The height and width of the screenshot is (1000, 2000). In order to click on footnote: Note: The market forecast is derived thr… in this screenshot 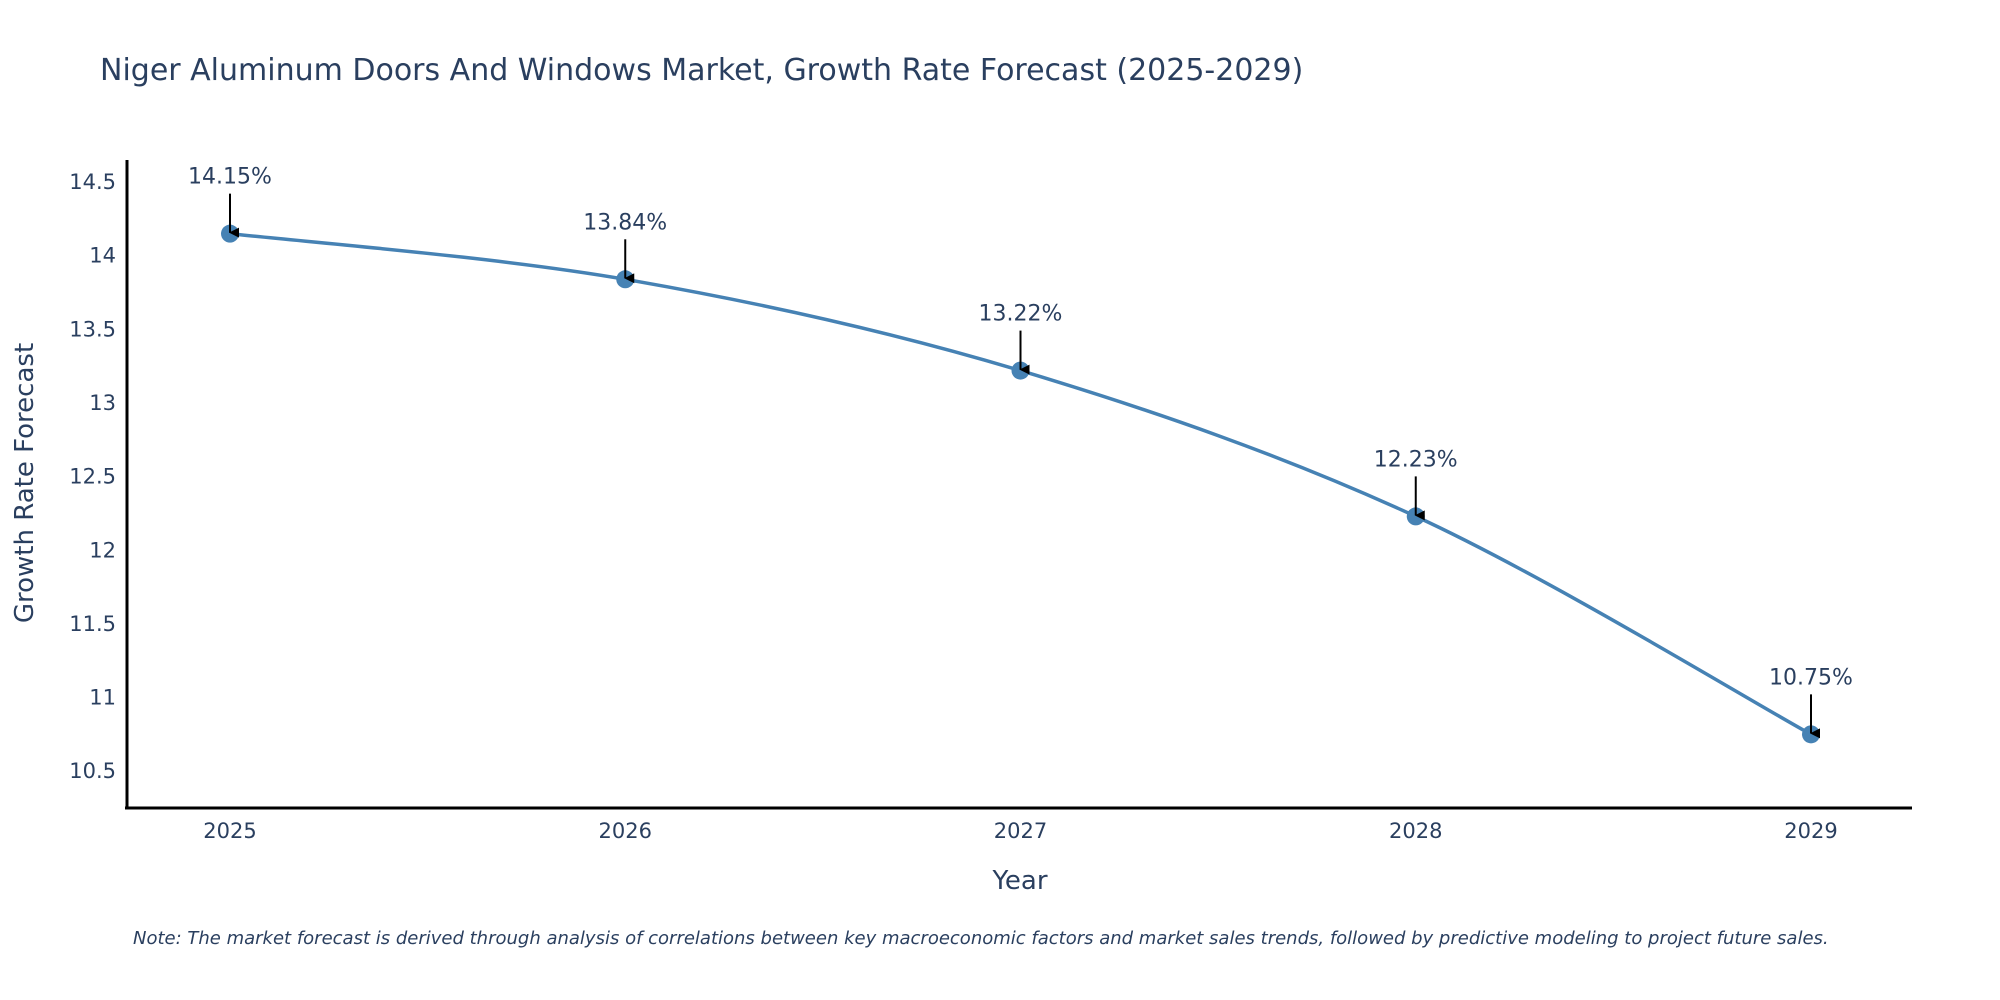, I will do `click(981, 938)`.